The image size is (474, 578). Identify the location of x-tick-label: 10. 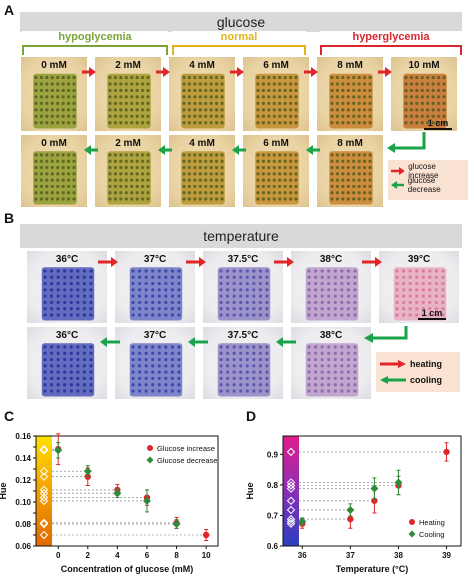
(206, 555).